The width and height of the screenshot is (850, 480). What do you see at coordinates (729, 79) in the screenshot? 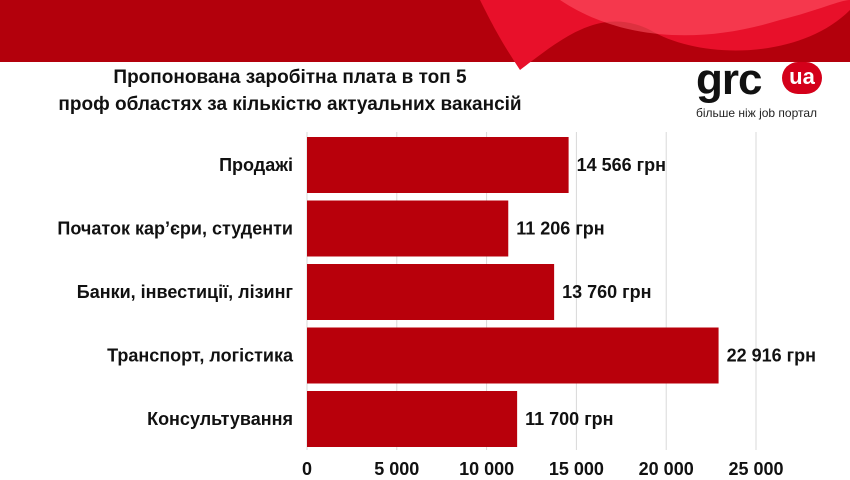
I see `logo-wordmark: grc` at bounding box center [729, 79].